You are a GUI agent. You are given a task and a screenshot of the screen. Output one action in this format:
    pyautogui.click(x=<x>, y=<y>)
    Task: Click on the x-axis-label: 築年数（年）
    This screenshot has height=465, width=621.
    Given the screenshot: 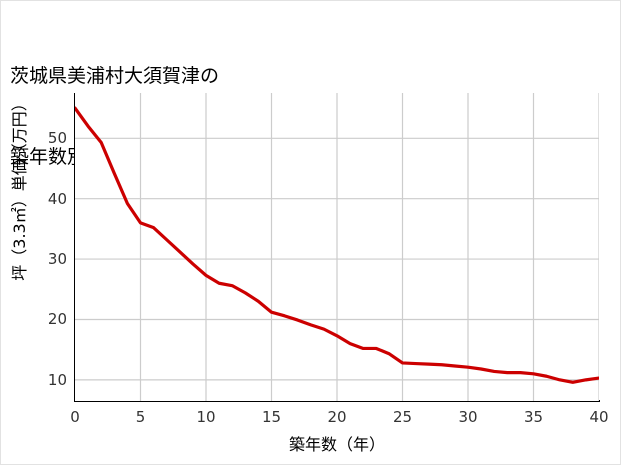 What is the action you would take?
    pyautogui.click(x=336, y=444)
    